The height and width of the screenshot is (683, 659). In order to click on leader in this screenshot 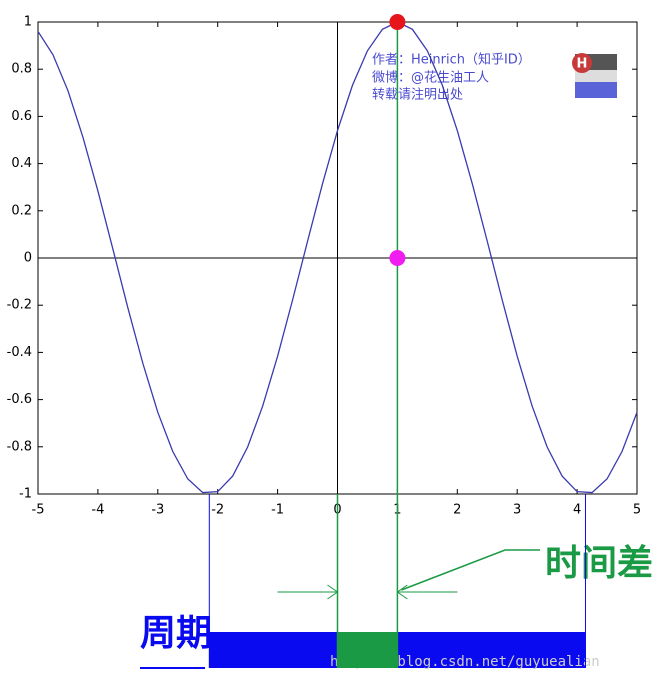, I will do `click(470, 570)`.